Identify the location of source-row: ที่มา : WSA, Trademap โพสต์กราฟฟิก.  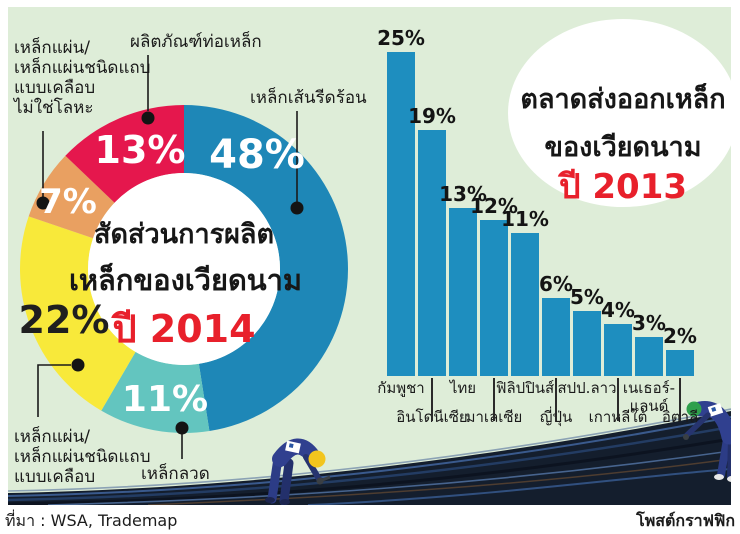
(370, 519).